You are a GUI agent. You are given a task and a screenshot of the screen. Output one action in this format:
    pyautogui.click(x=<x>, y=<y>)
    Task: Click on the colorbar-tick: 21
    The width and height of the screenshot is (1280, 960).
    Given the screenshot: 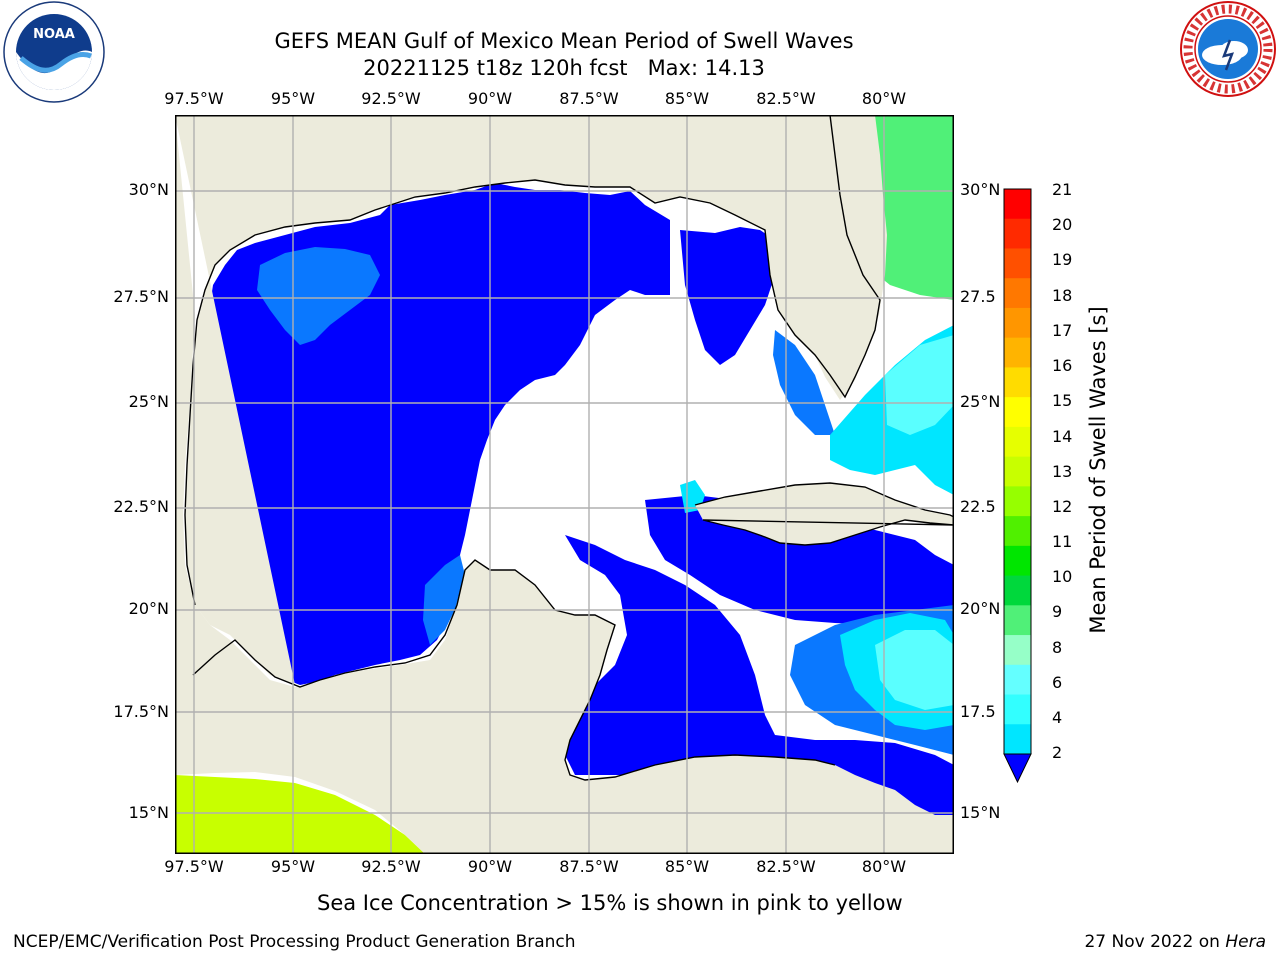 What is the action you would take?
    pyautogui.click(x=1062, y=189)
    